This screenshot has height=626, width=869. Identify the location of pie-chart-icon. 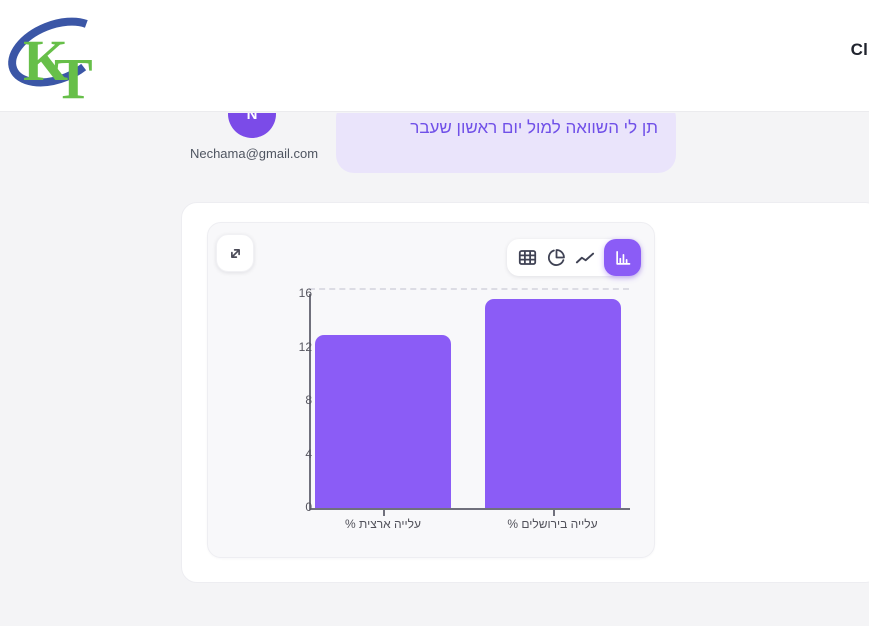
(556, 257).